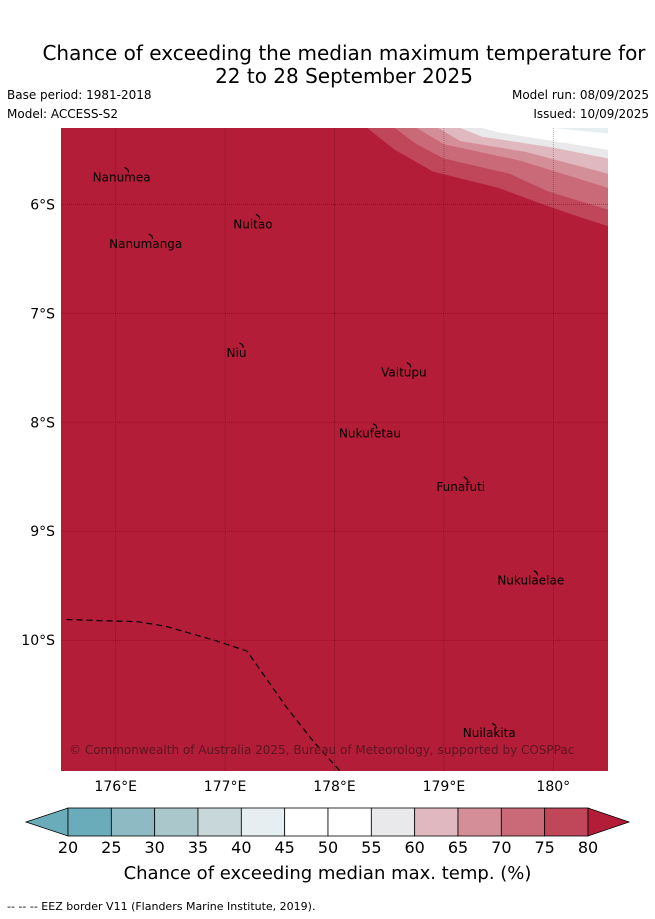 This screenshot has width=655, height=919. I want to click on island-label: Nanumanga, so click(145, 244).